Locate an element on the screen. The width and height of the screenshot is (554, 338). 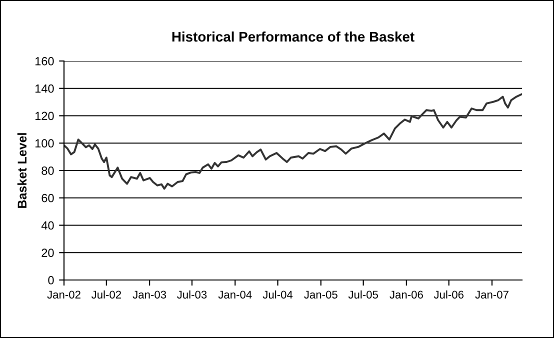
y-tick-label: 160 is located at coordinates (44, 61).